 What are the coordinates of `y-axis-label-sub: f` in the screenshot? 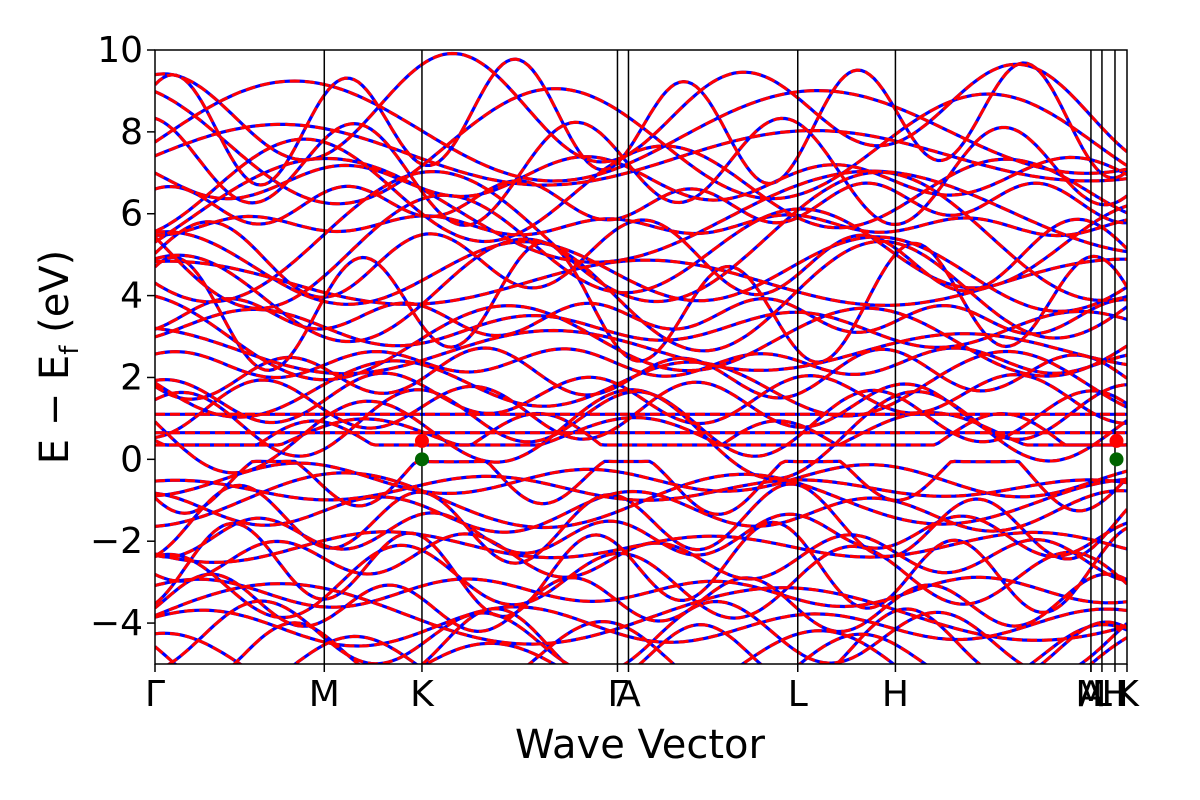 It's located at (70, 350).